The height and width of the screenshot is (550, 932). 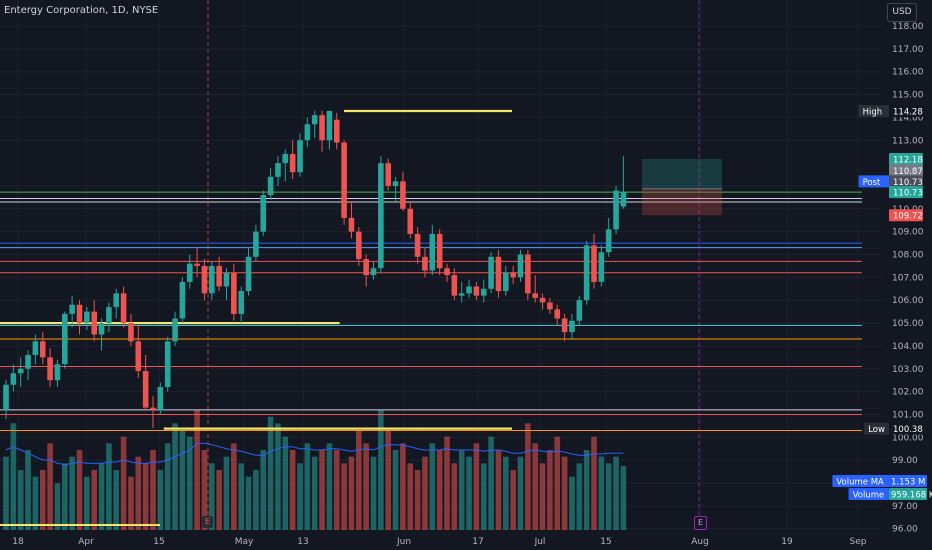 I want to click on upcoming-earnings-icon: E, so click(x=700, y=523).